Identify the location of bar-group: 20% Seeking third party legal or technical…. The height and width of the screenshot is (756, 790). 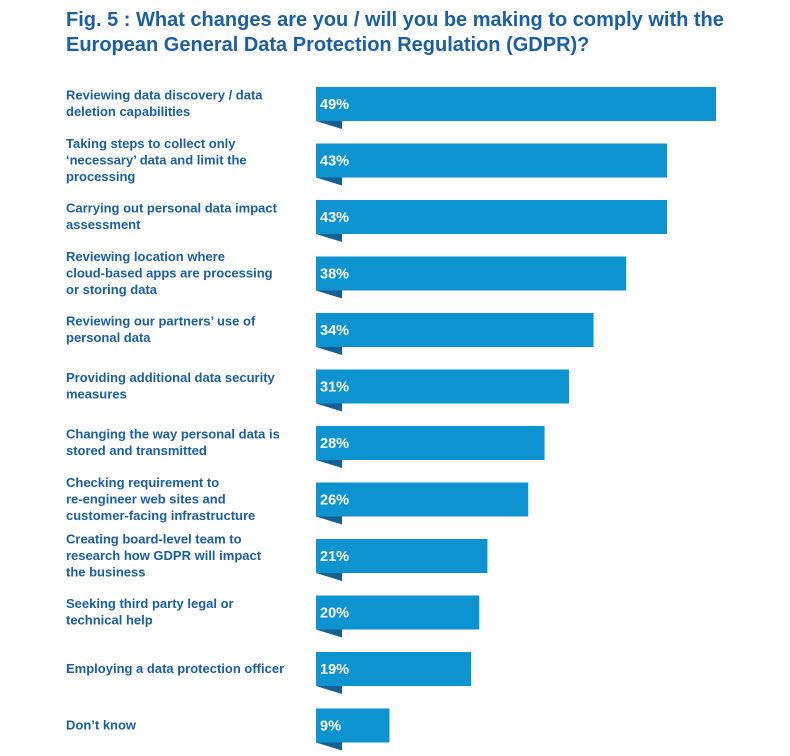
(273, 616).